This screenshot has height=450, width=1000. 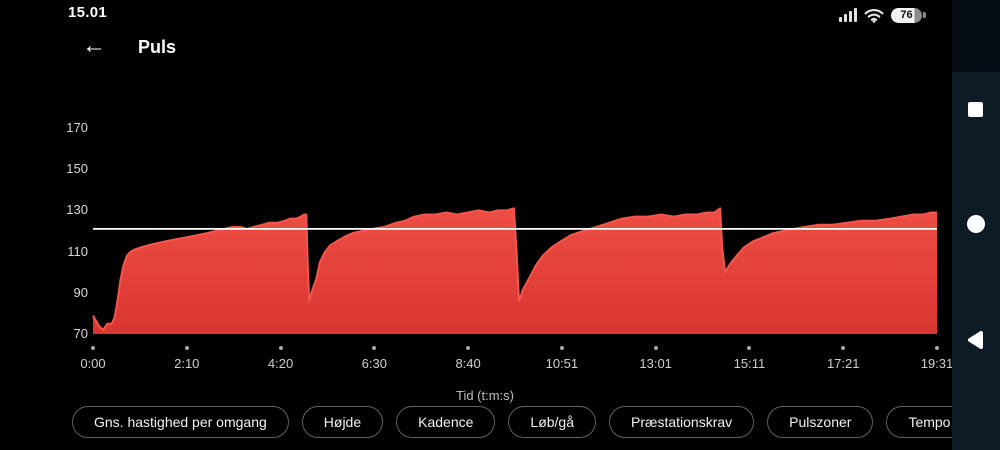 I want to click on y-tick-label: 90, so click(x=80, y=292).